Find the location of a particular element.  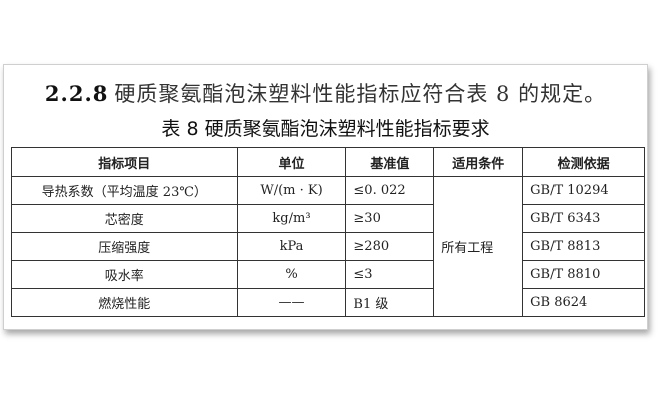

value-cell: ≤0. 022 is located at coordinates (390, 190).